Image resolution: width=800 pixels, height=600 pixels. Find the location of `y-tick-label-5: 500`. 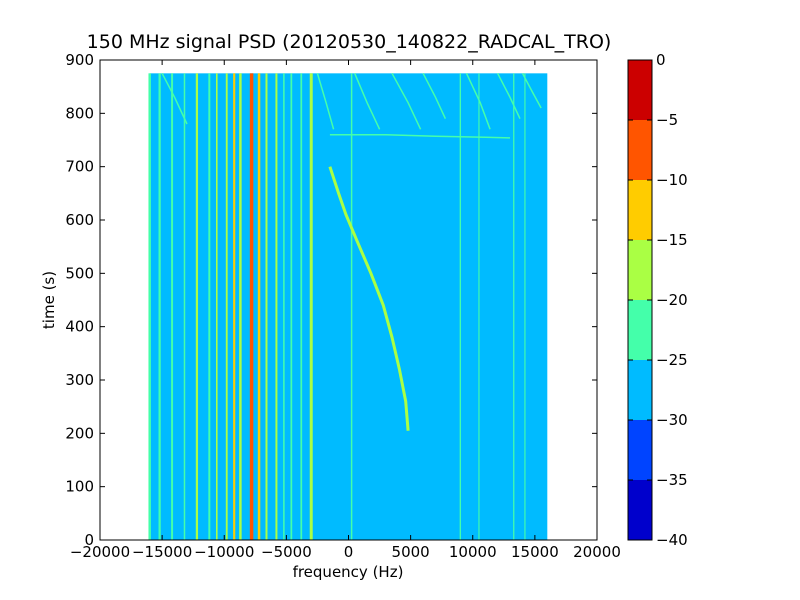

y-tick-label-5: 500 is located at coordinates (79, 273).